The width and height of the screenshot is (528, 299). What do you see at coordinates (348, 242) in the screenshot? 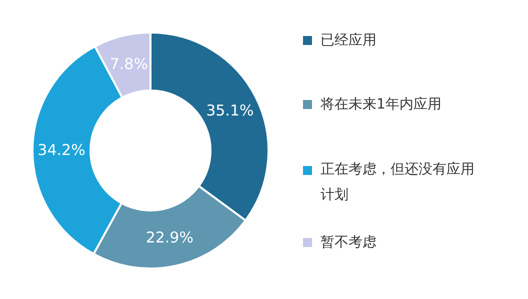
I see `legend-label: 暂不考虑` at bounding box center [348, 242].